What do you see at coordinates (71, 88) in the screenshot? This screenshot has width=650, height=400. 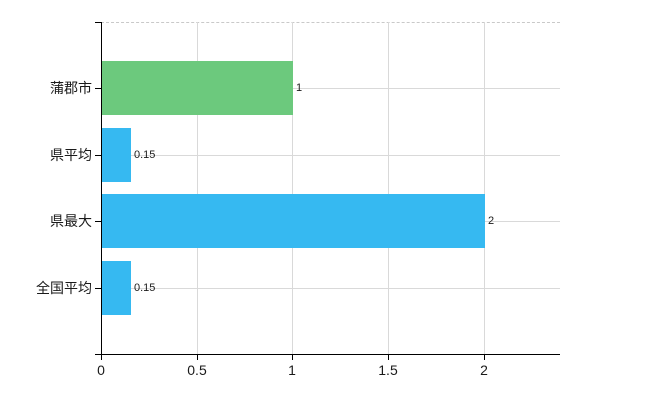 I see `category-label: 蒲郡市` at bounding box center [71, 88].